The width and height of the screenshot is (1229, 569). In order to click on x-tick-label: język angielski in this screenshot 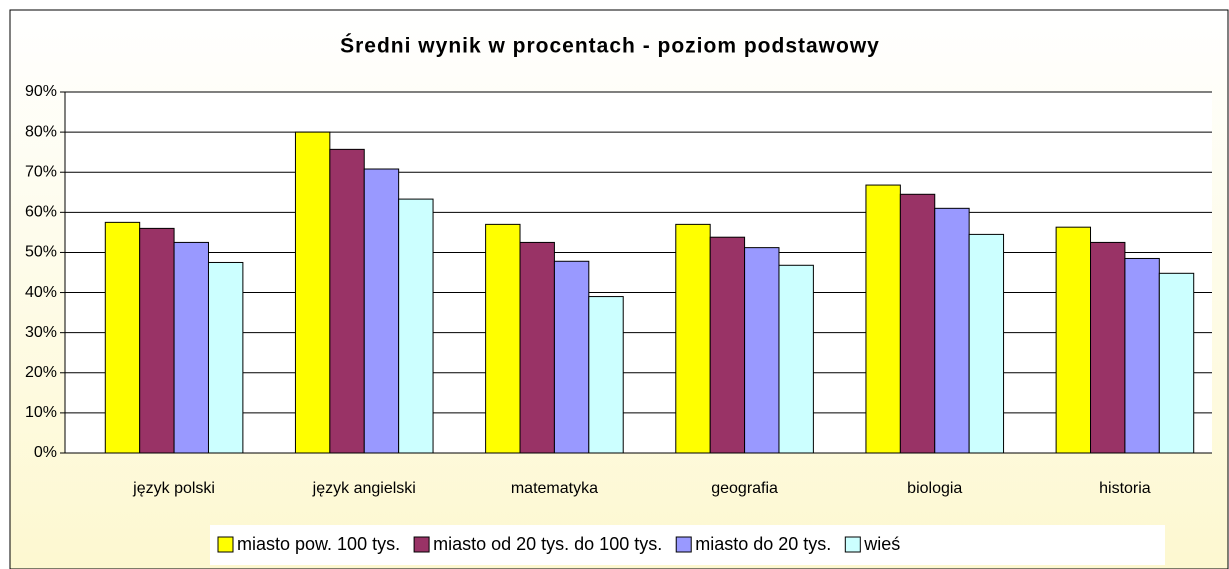, I will do `click(364, 488)`.